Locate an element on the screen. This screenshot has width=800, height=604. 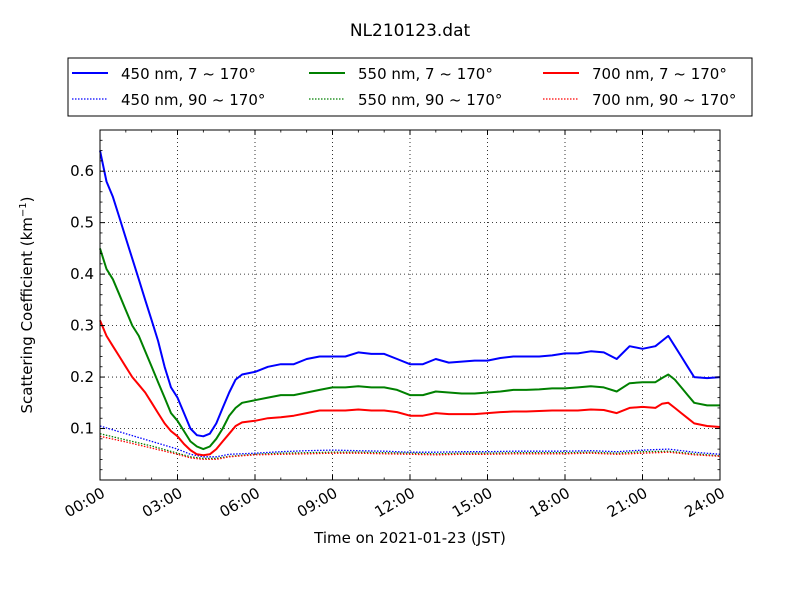
y-tick-label: 0.6 is located at coordinates (82, 171).